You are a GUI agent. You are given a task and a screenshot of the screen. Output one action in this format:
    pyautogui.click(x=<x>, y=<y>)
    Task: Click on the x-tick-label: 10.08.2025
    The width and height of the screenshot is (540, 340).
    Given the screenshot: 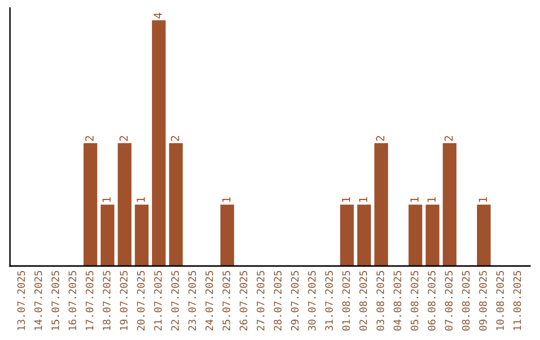 What is the action you would take?
    pyautogui.click(x=500, y=300)
    